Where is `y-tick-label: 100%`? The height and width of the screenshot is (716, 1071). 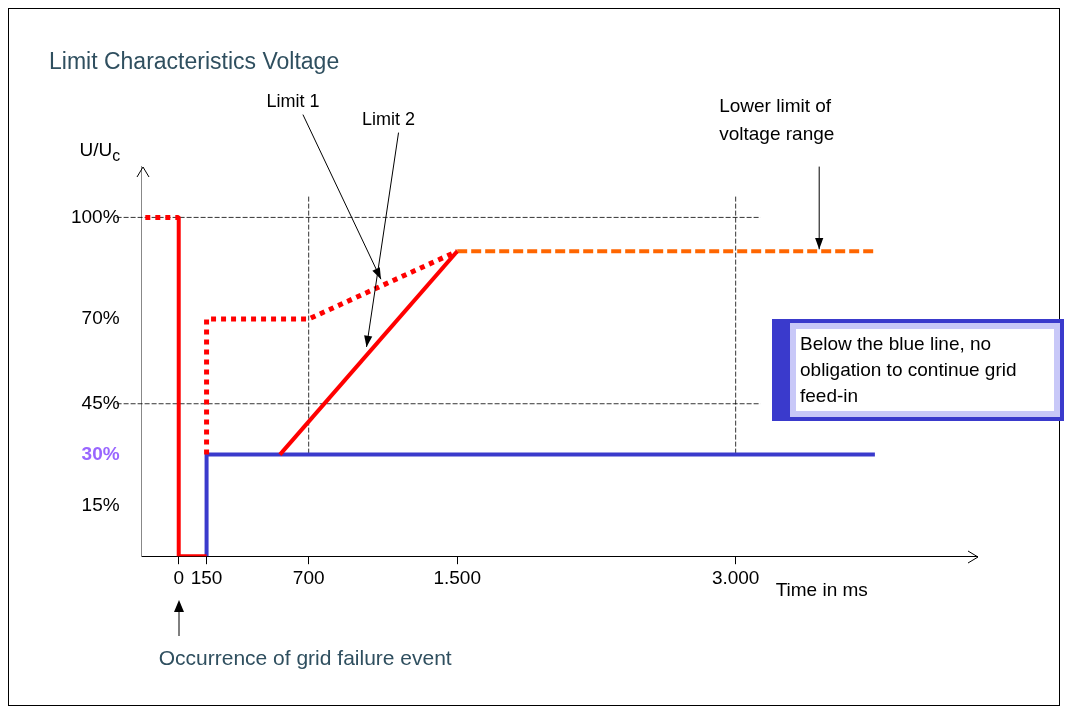 y-tick-label: 100% is located at coordinates (95, 216).